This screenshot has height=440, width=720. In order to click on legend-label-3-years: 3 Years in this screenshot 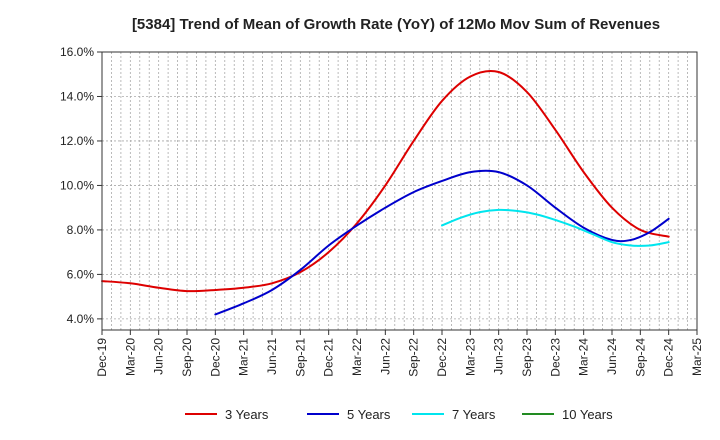, I will do `click(247, 414)`.